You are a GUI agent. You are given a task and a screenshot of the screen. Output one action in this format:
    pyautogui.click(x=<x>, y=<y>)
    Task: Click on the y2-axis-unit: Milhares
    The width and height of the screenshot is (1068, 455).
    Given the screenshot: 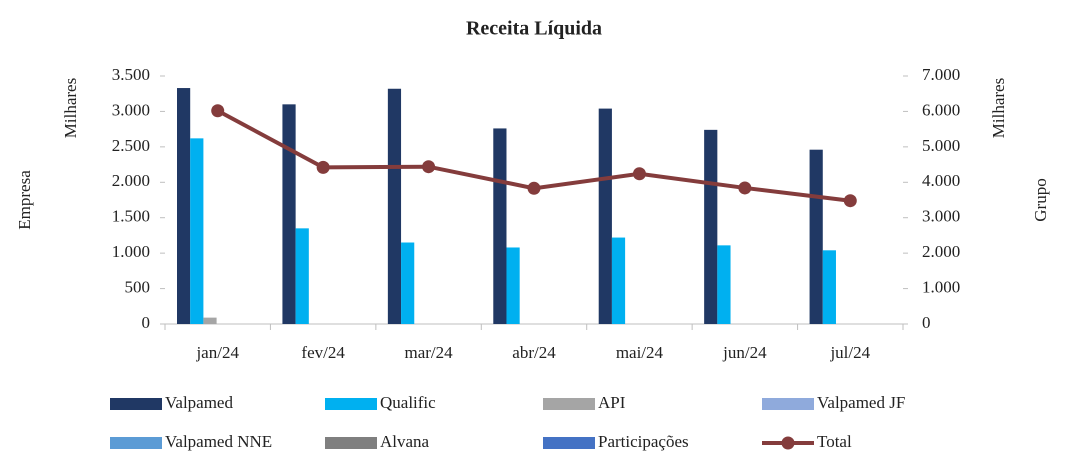 What is the action you would take?
    pyautogui.click(x=998, y=108)
    